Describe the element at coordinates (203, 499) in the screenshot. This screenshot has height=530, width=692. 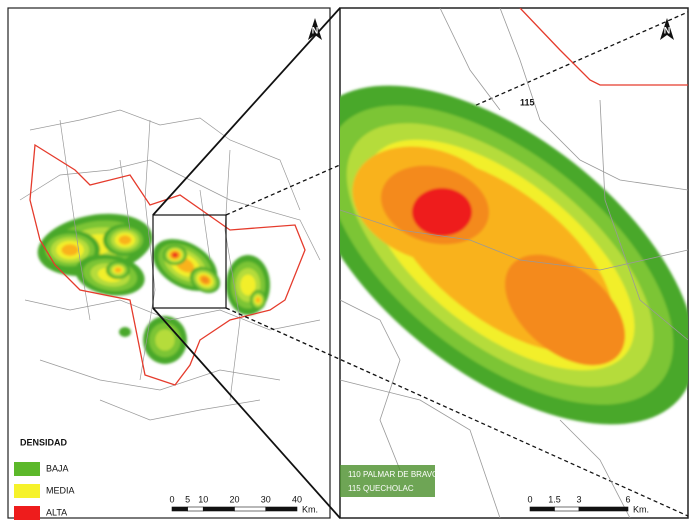
I see `scale-label: 10` at that location.